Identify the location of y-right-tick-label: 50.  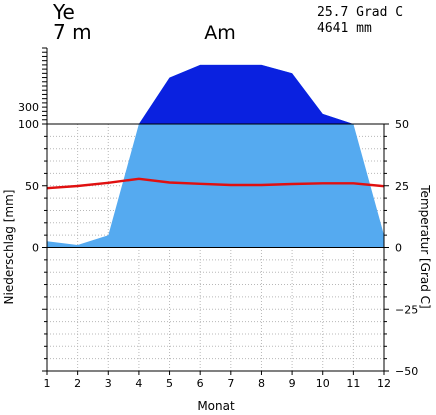
(402, 124).